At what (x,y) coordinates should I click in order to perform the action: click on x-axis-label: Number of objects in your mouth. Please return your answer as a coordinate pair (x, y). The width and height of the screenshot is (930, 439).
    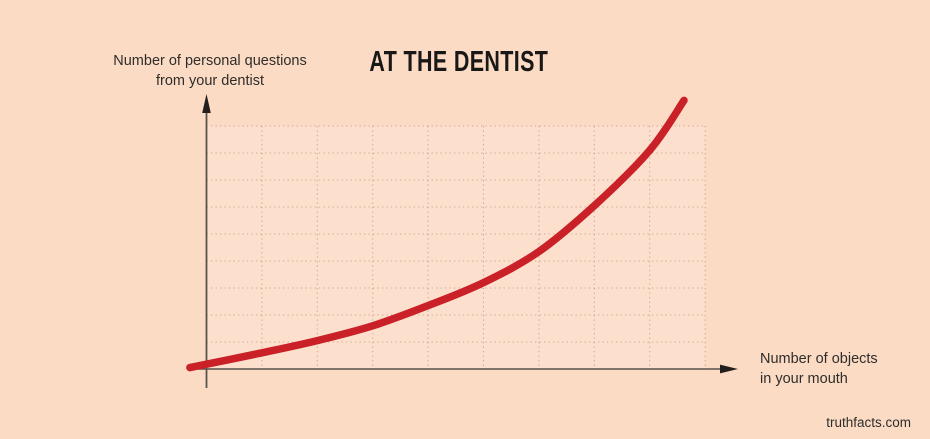
    Looking at the image, I should click on (819, 369).